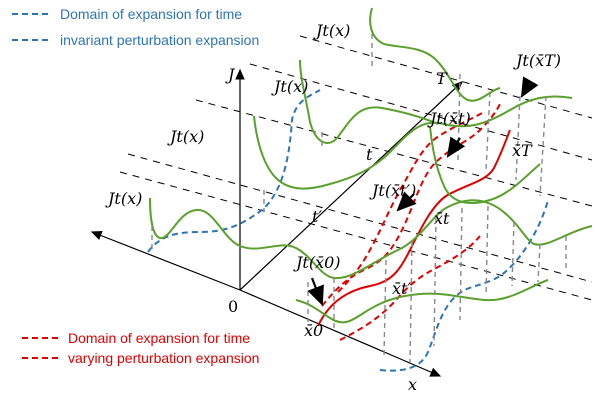 Image resolution: width=616 pixels, height=396 pixels. Describe the element at coordinates (317, 216) in the screenshot. I see `axis-tprime-label: t′` at that location.